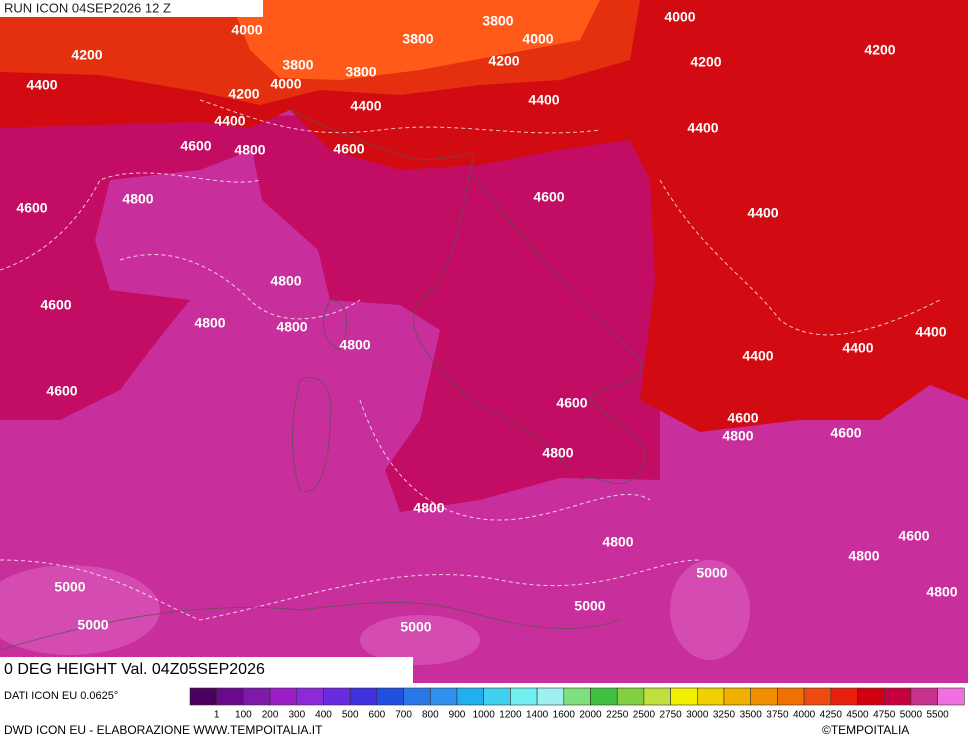  What do you see at coordinates (350, 715) in the screenshot?
I see `legend-label: 500` at bounding box center [350, 715].